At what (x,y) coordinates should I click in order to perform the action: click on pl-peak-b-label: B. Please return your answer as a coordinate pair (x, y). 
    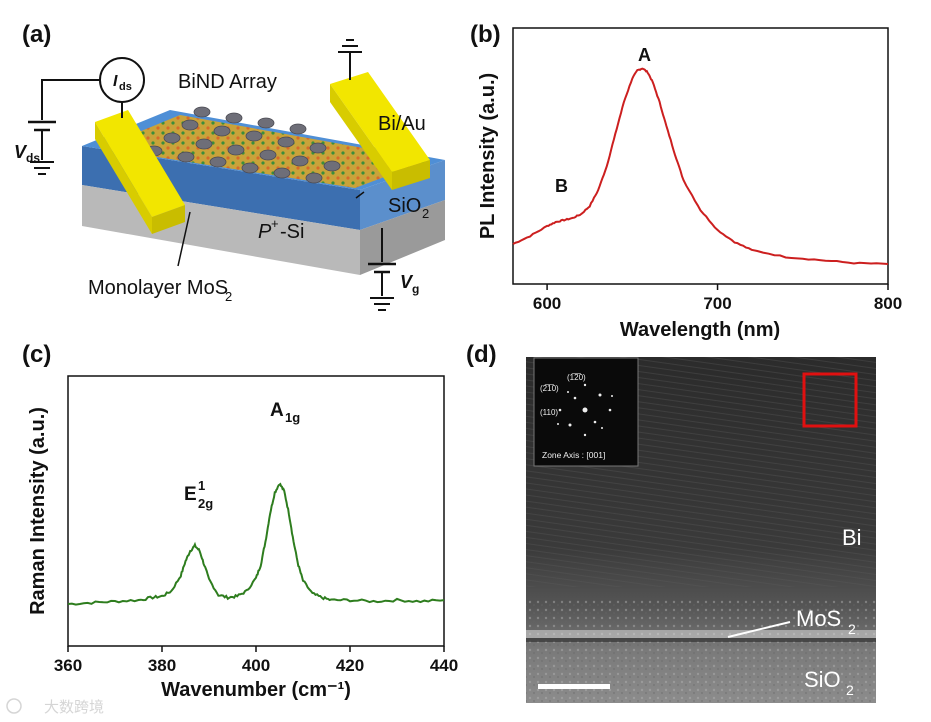
    Looking at the image, I should click on (561, 186).